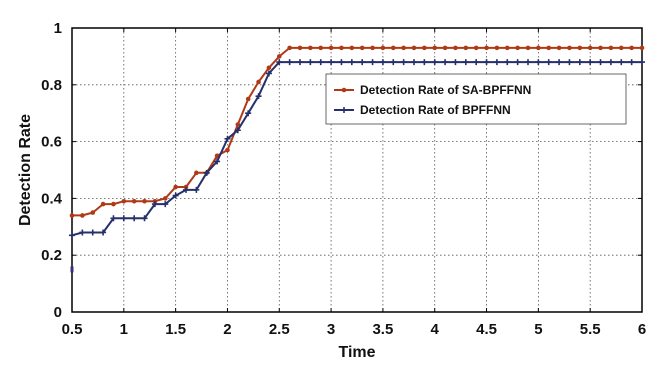 This screenshot has width=660, height=367. I want to click on x-tick-label: 3.5, so click(382, 329).